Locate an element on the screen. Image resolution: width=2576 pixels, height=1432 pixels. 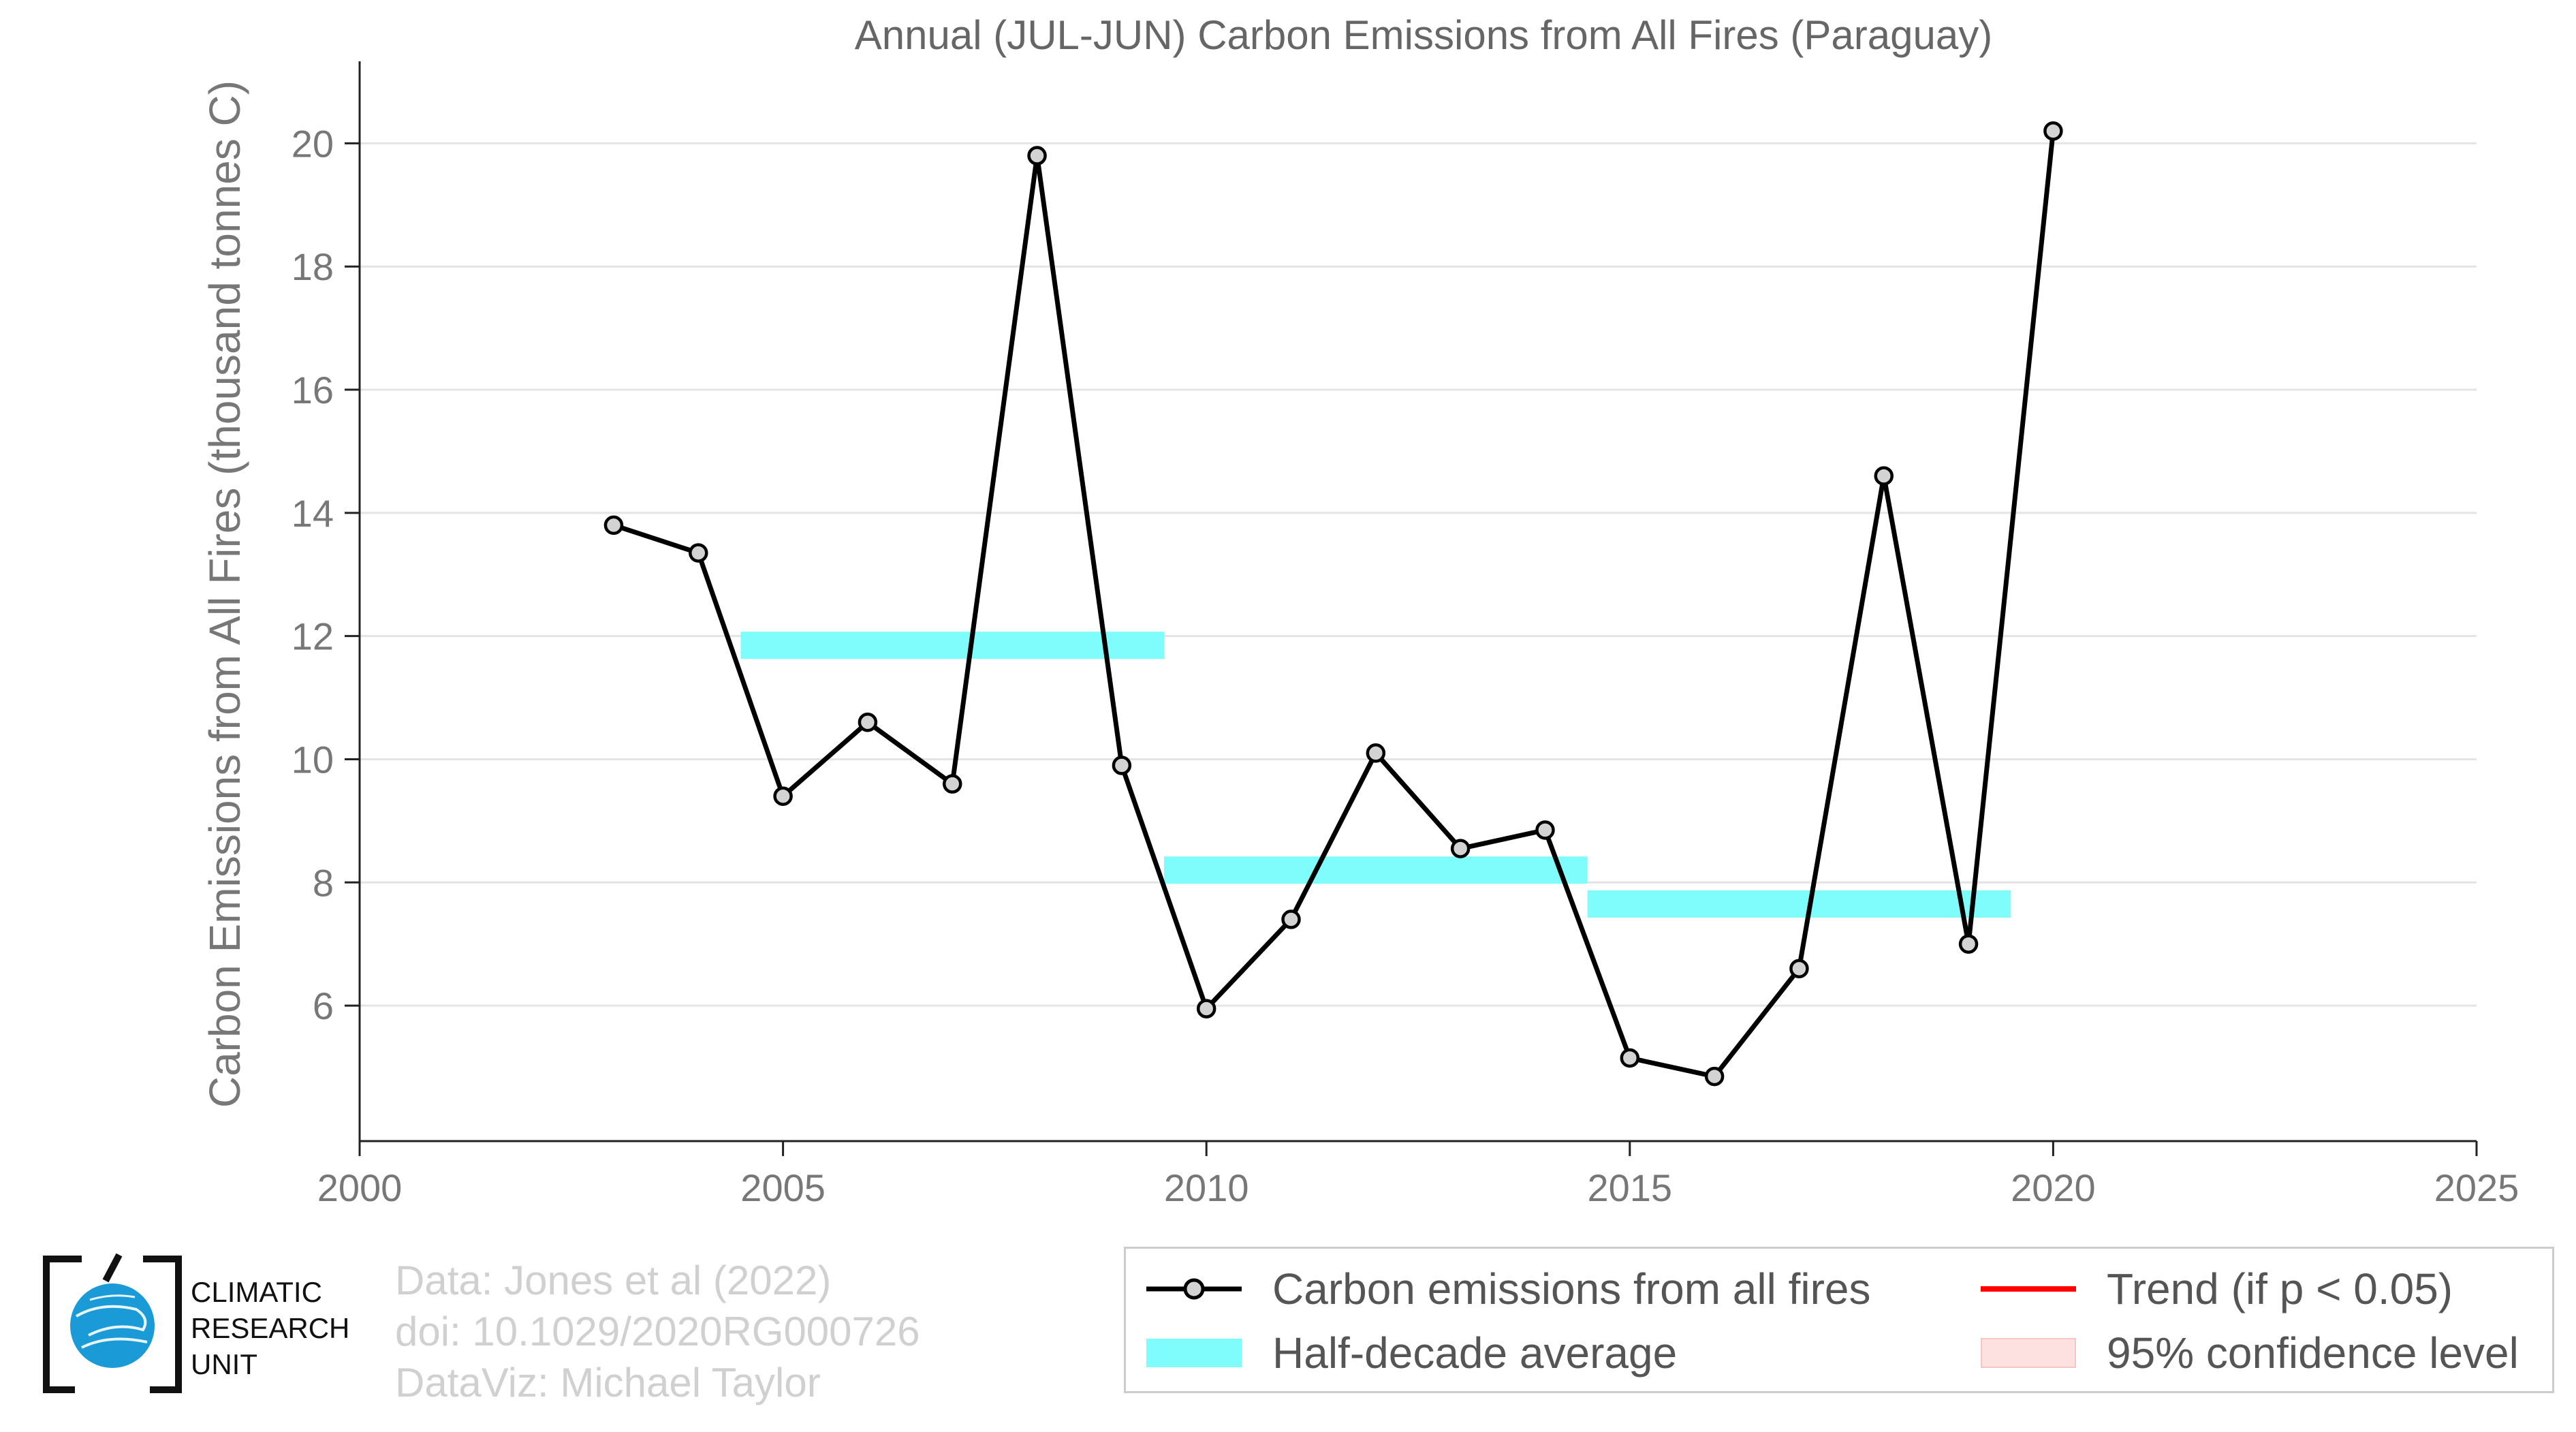
legend-item-confidence: 95% confidence level is located at coordinates (2250, 1353).